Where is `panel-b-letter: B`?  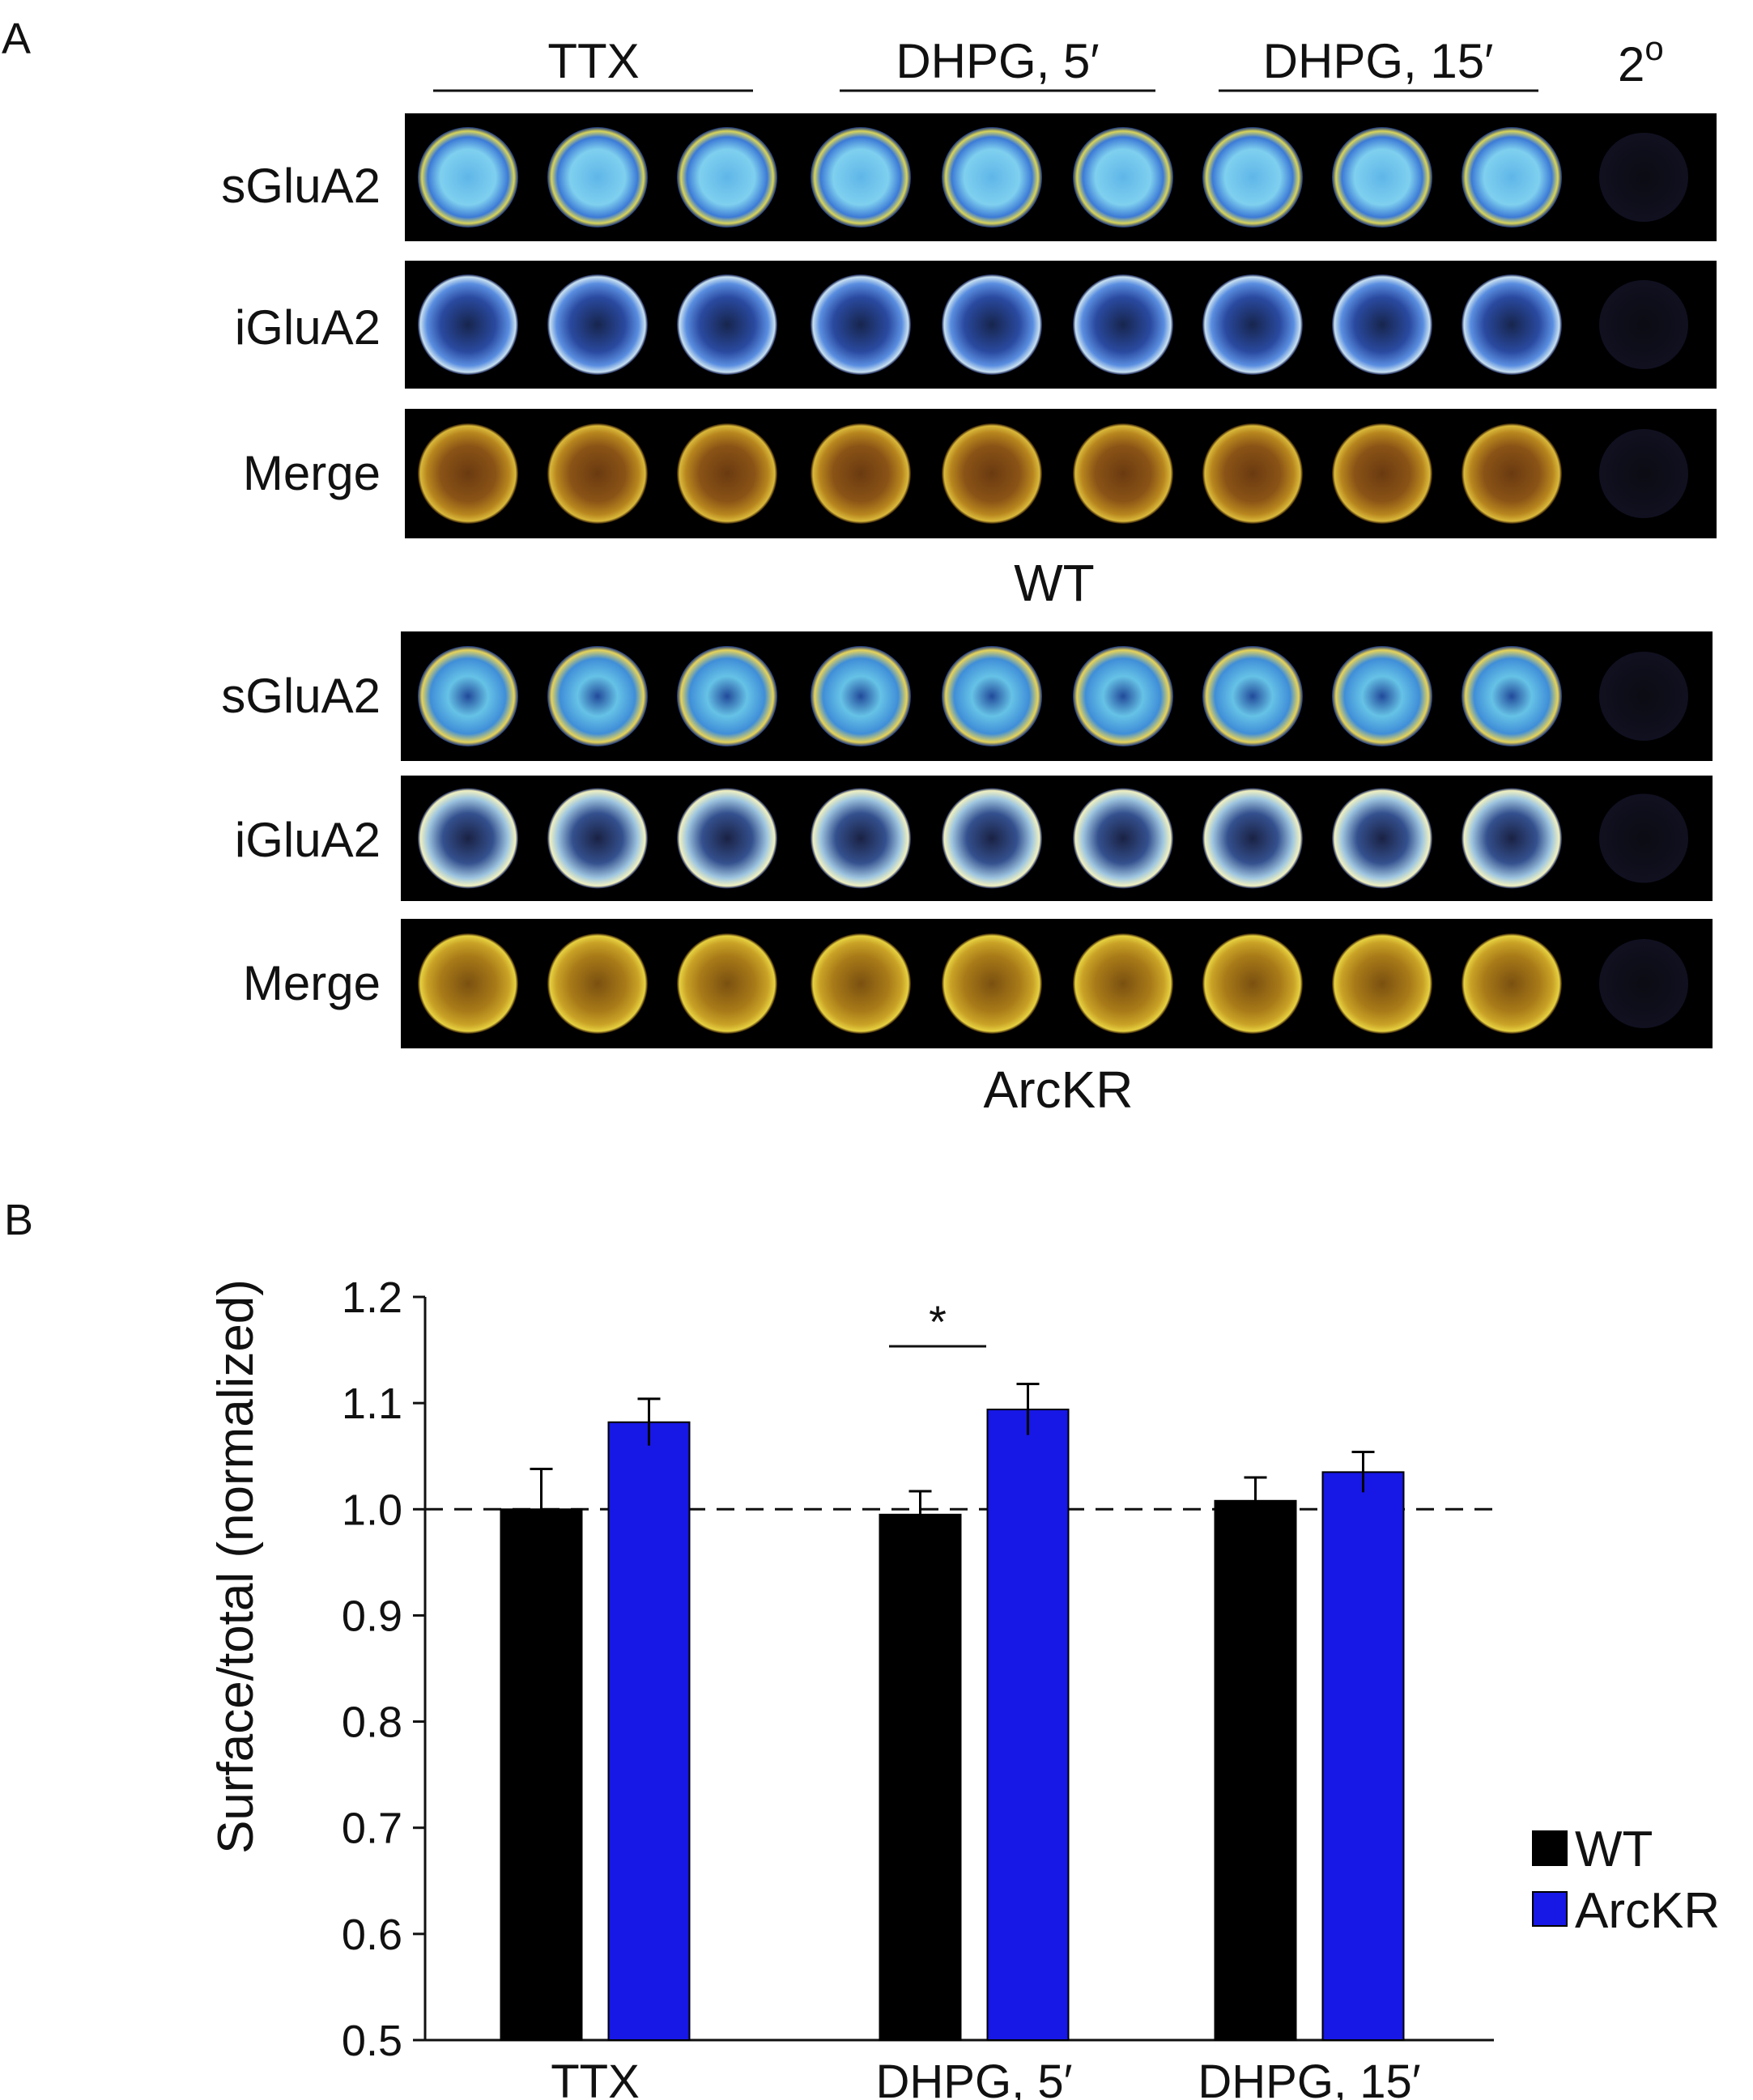
panel-b-letter: B is located at coordinates (18, 1220).